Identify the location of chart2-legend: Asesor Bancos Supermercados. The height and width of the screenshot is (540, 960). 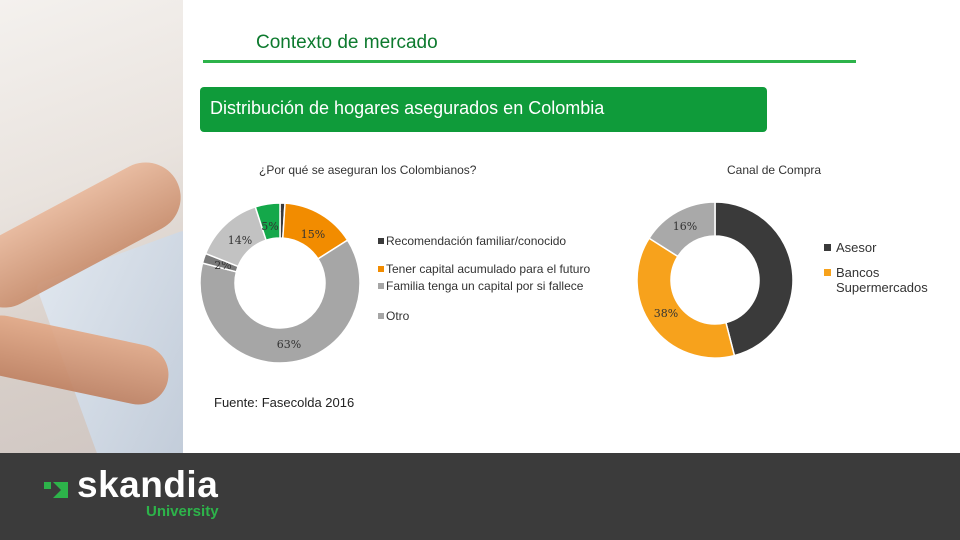
(884, 272).